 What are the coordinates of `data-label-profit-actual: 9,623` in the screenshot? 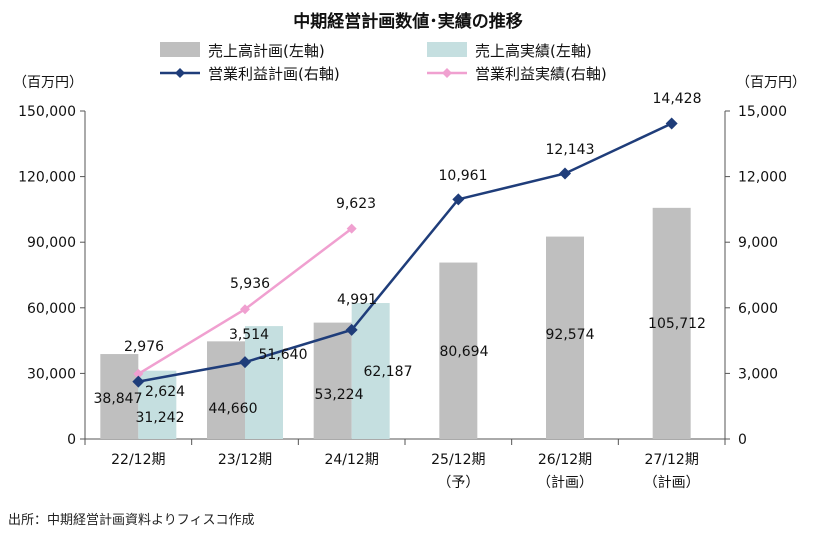 It's located at (356, 204).